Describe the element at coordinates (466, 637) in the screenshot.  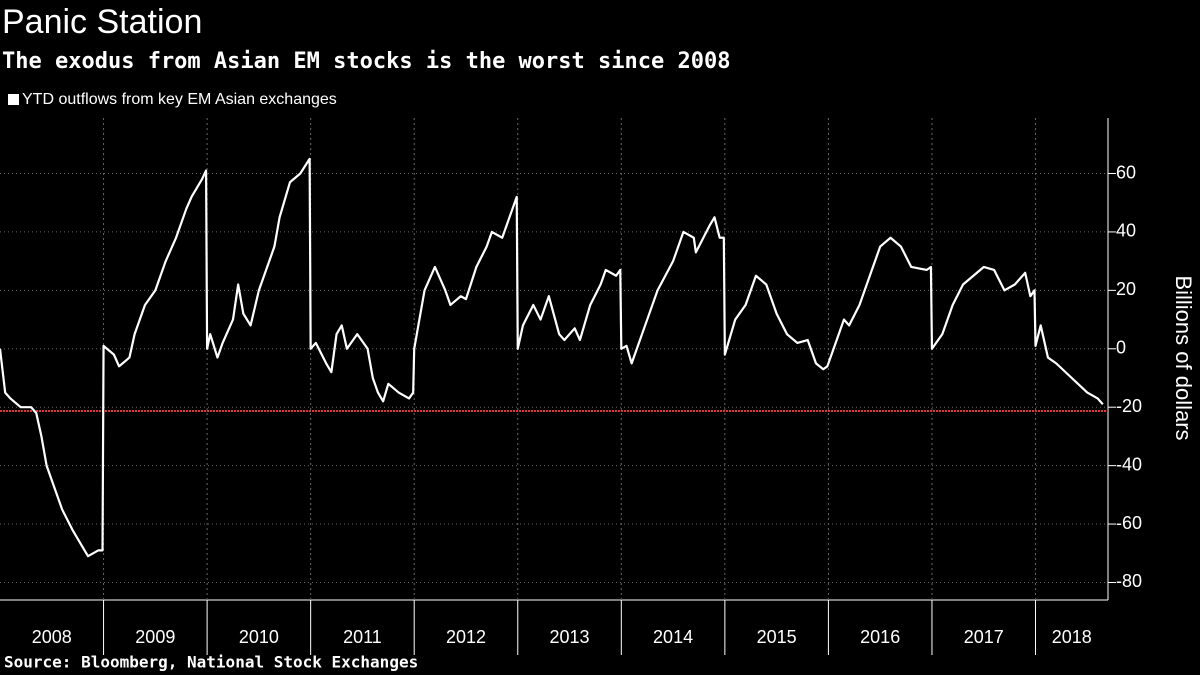
I see `x-tick-label: 2012` at that location.